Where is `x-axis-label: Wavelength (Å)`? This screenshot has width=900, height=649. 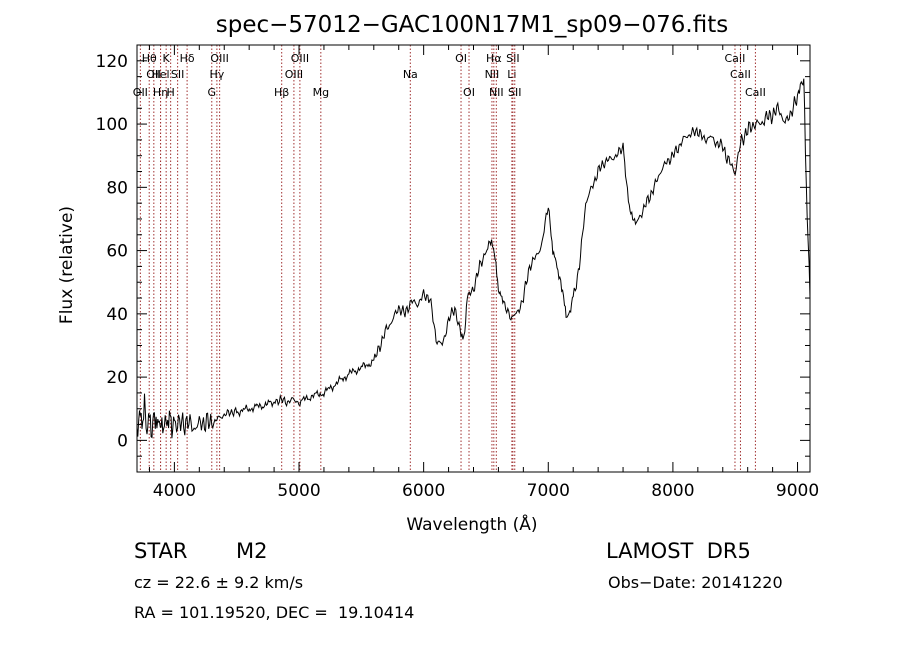 x-axis-label: Wavelength (Å) is located at coordinates (471, 524).